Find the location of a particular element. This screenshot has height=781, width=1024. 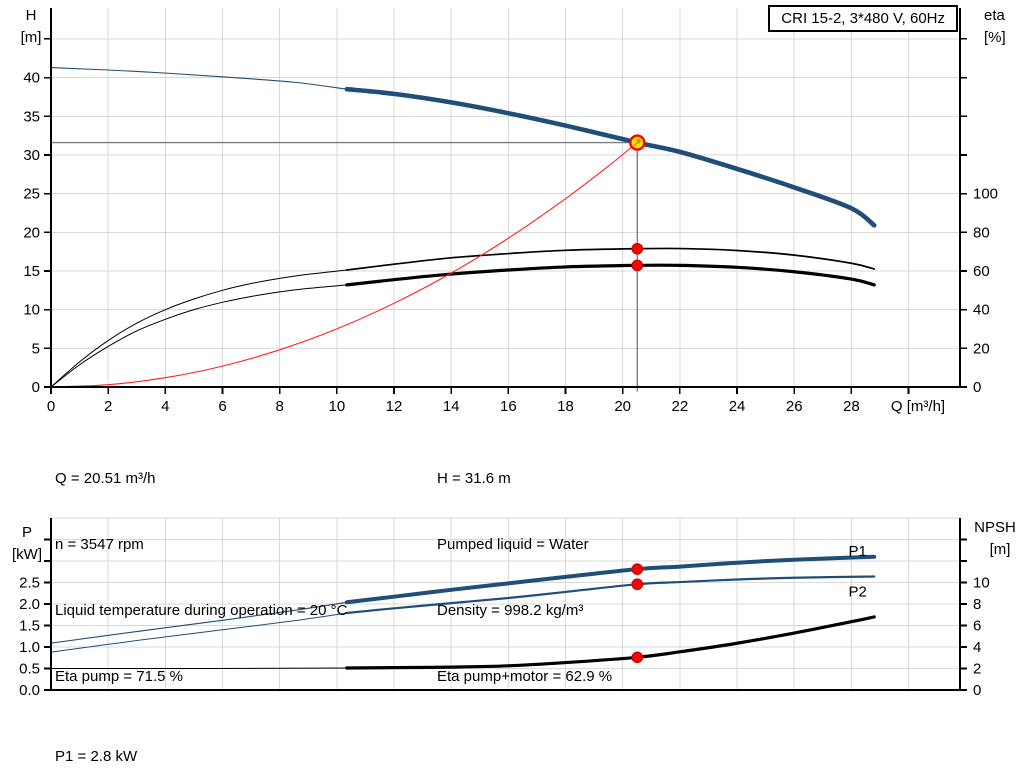

series-npsh-extension is located at coordinates (199, 668).